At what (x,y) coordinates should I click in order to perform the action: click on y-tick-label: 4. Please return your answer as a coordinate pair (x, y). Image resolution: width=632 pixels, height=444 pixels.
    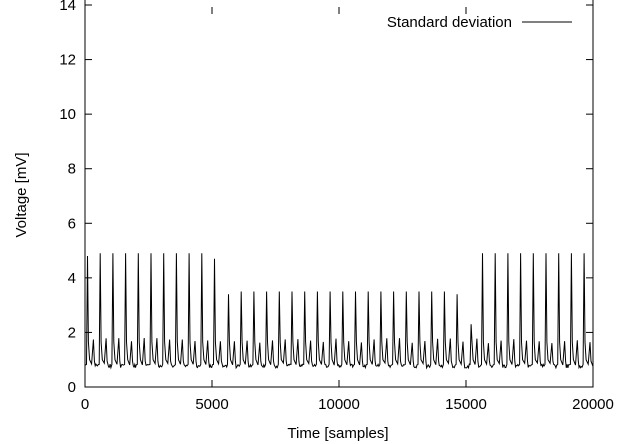
    Looking at the image, I should click on (72, 278).